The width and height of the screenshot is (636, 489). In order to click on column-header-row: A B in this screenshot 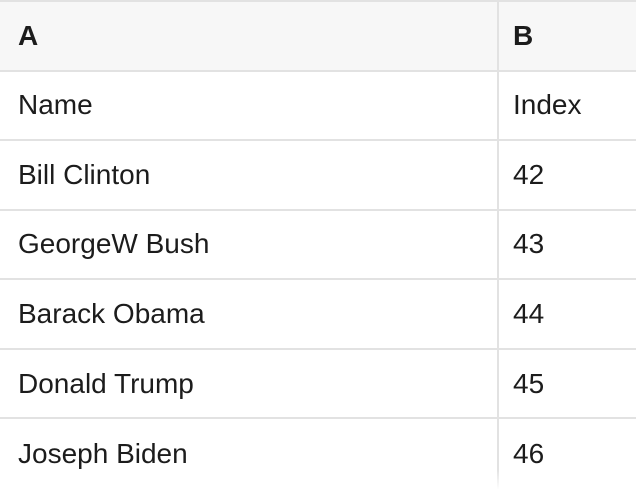, I will do `click(318, 37)`.